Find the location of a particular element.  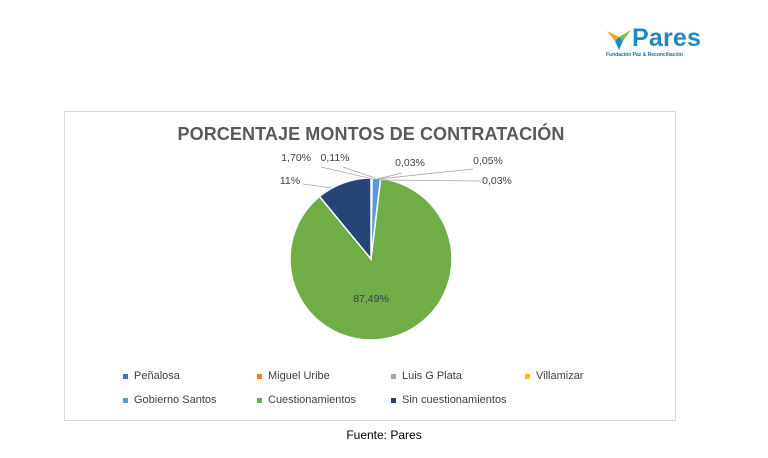

legend-label: Peñalosa is located at coordinates (157, 376).